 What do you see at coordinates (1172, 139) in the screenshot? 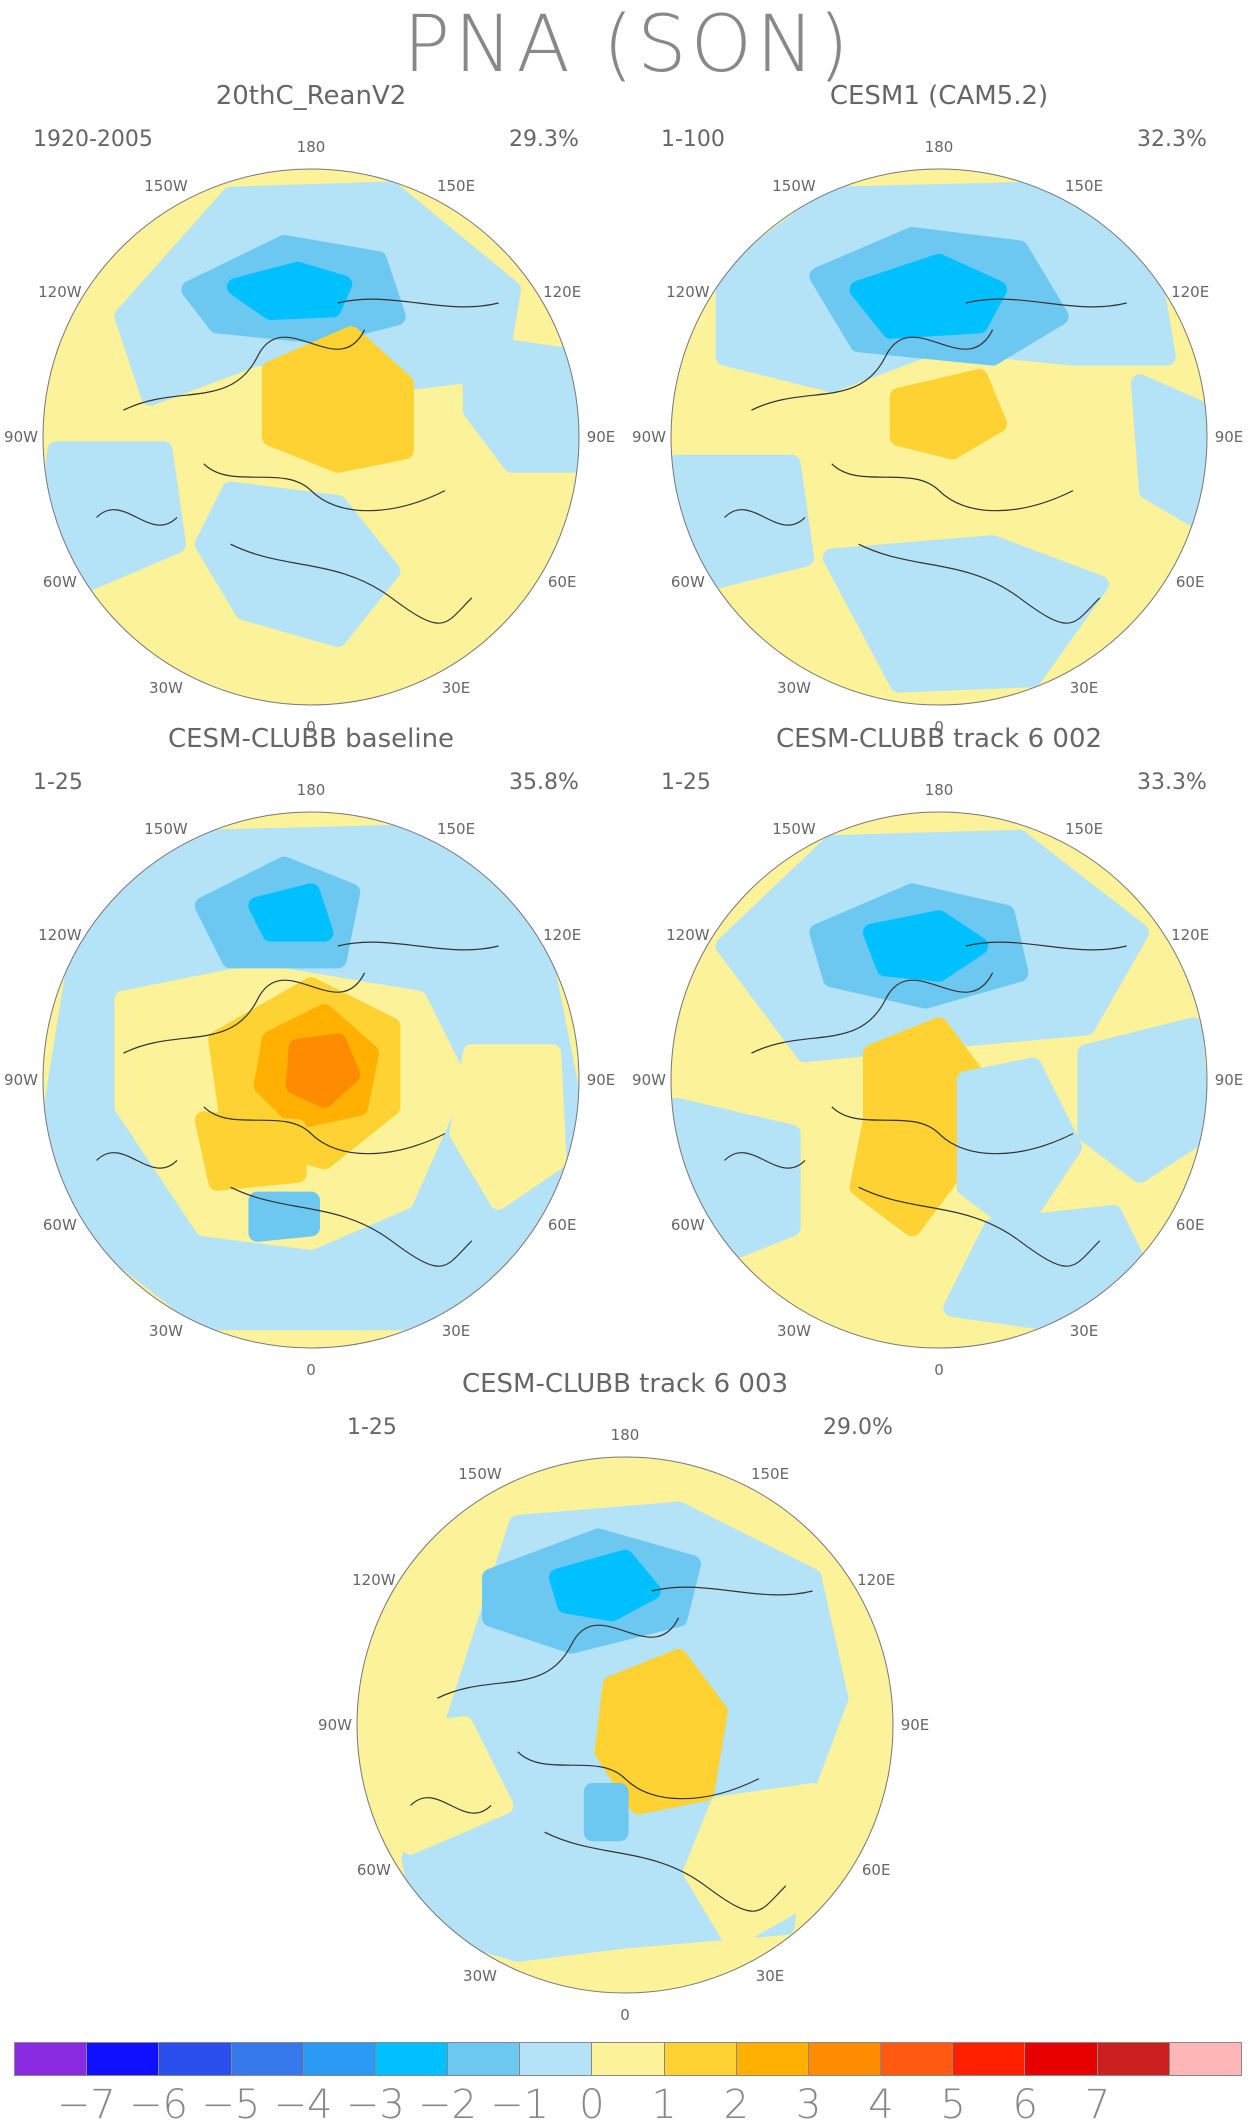
I see `panel-variance: 32.3%` at bounding box center [1172, 139].